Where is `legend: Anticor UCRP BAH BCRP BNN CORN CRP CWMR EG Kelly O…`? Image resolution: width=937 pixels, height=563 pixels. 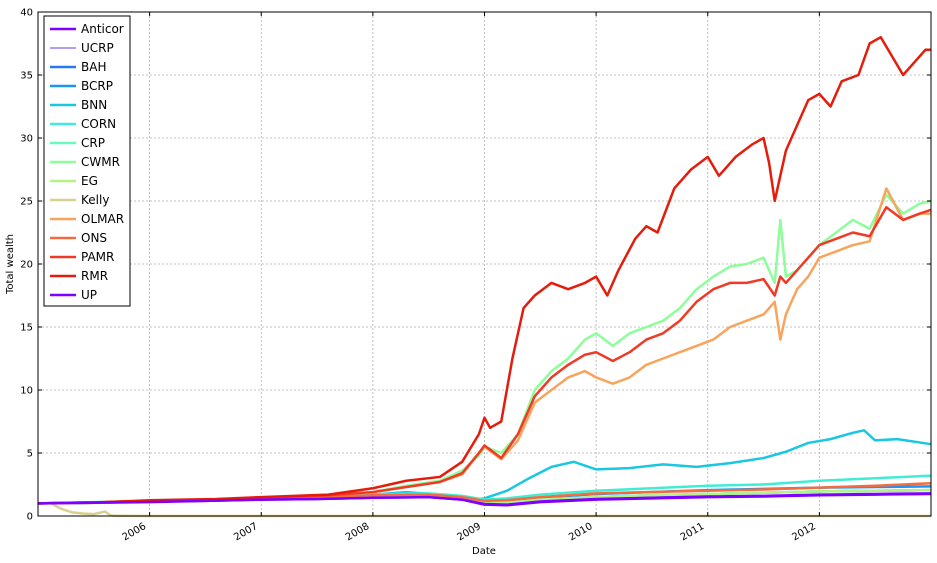
legend: Anticor UCRP BAH BCRP BNN CORN CRP CWMR EG Kelly O… is located at coordinates (87, 161).